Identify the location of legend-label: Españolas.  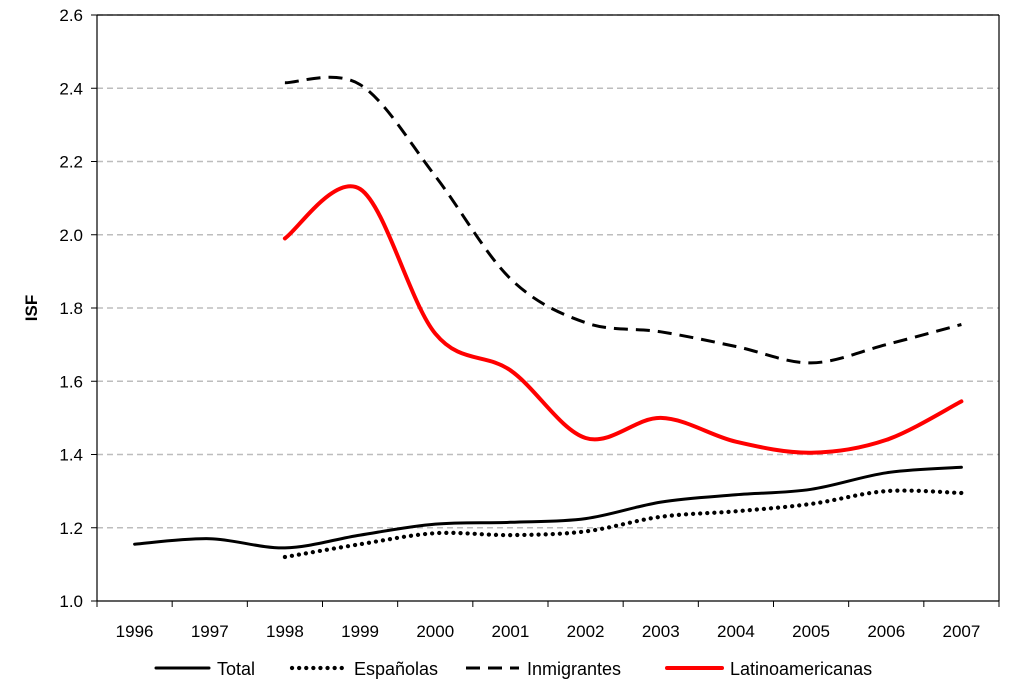
(396, 669).